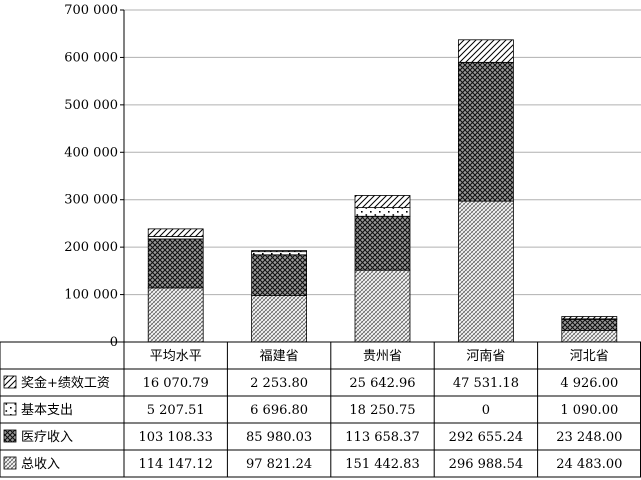  Describe the element at coordinates (176, 356) in the screenshot. I see `category-label: 平均水平` at that location.